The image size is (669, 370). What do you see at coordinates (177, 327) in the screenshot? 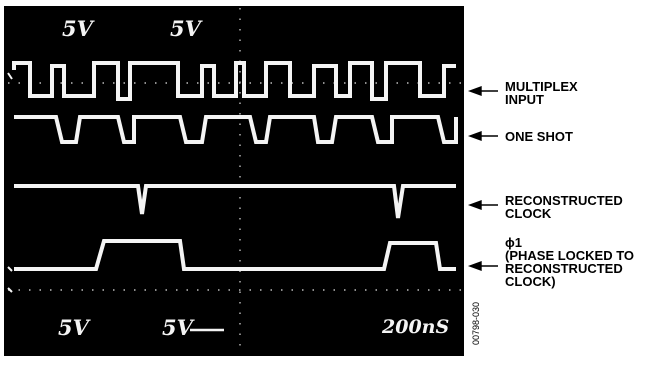
I see `scale-bottom-mid: 5V` at bounding box center [177, 327].